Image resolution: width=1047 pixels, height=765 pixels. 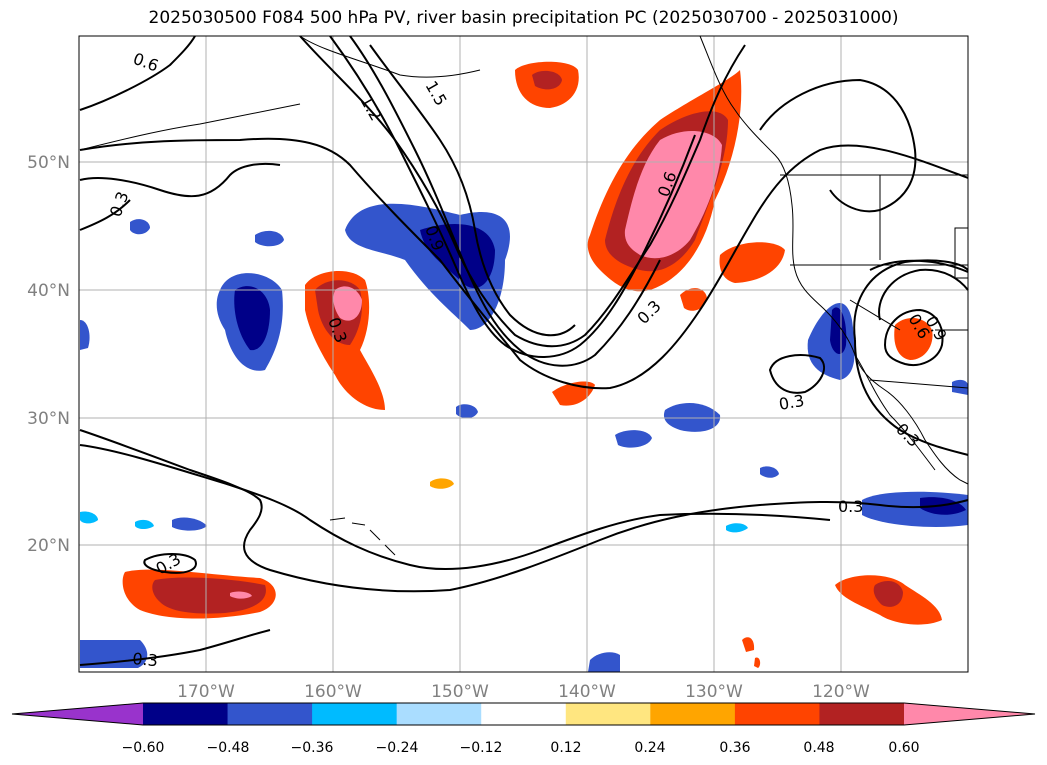 I want to click on lon-label: 150°W, so click(x=460, y=692).